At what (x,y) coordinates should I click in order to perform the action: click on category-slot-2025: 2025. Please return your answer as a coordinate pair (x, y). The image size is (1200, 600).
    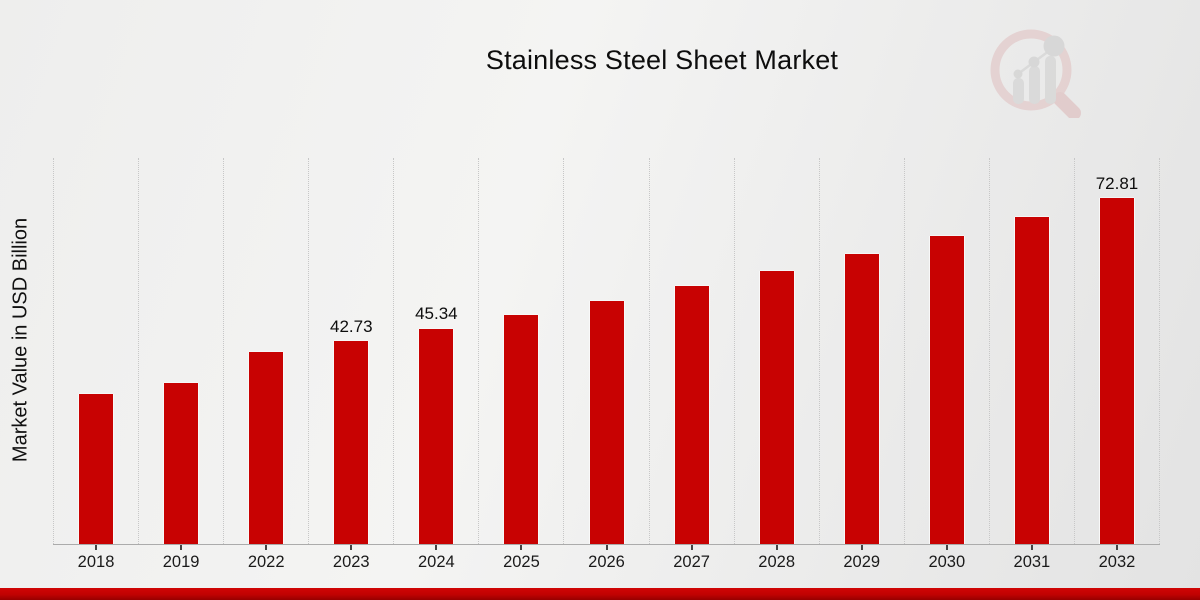
    Looking at the image, I should click on (520, 364).